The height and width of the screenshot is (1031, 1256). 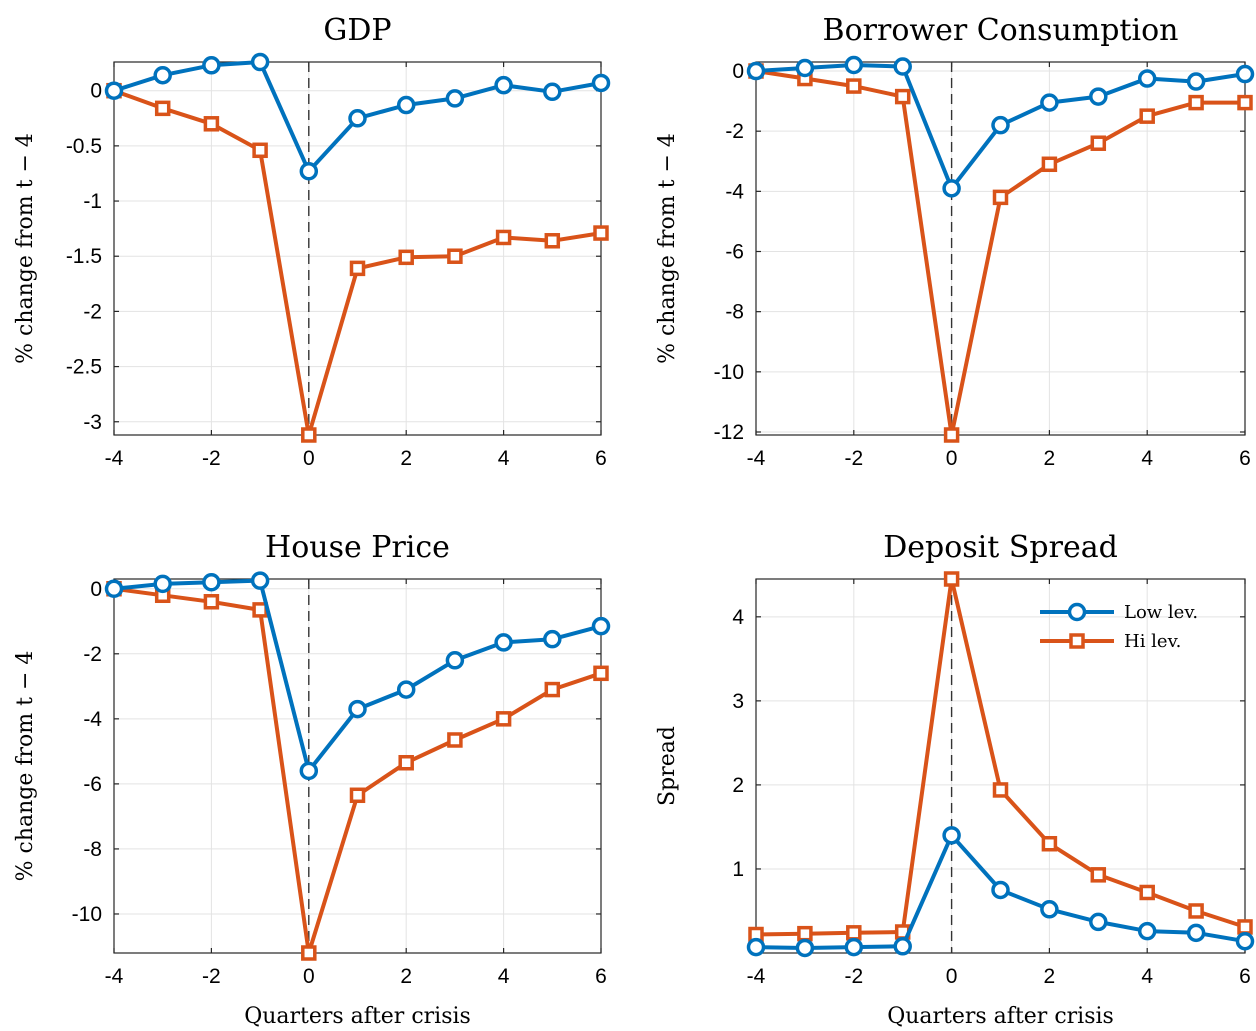 I want to click on y-tick-label: -12, so click(x=729, y=432).